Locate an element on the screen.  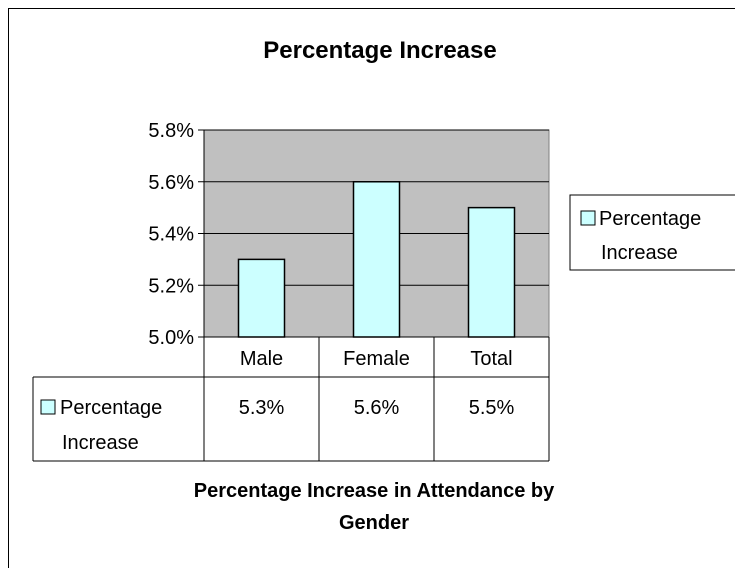
legend: Percentage Increase is located at coordinates (652, 232).